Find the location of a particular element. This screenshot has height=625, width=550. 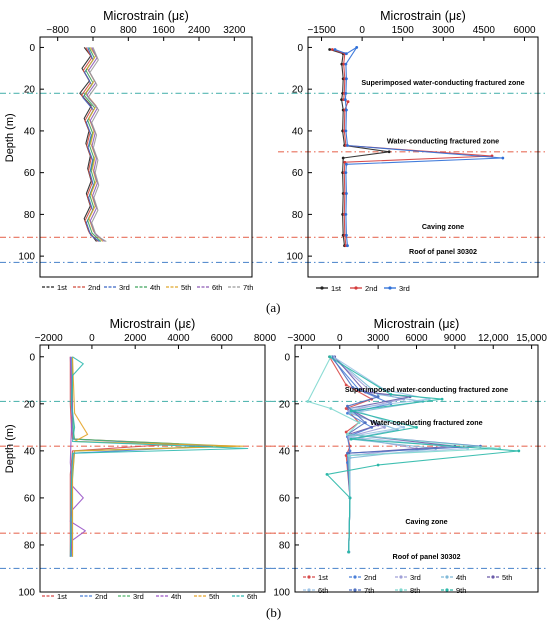

legend-label: 7th is located at coordinates (248, 287).